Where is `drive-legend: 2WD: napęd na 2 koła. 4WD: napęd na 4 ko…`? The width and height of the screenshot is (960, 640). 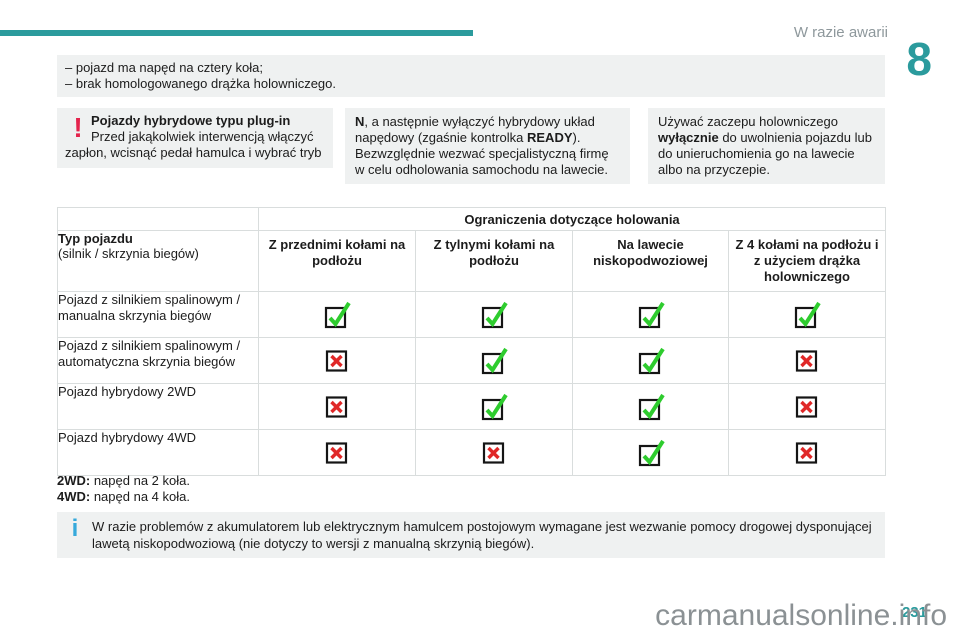 drive-legend: 2WD: napęd na 2 koła. 4WD: napęd na 4 ko… is located at coordinates (123, 489).